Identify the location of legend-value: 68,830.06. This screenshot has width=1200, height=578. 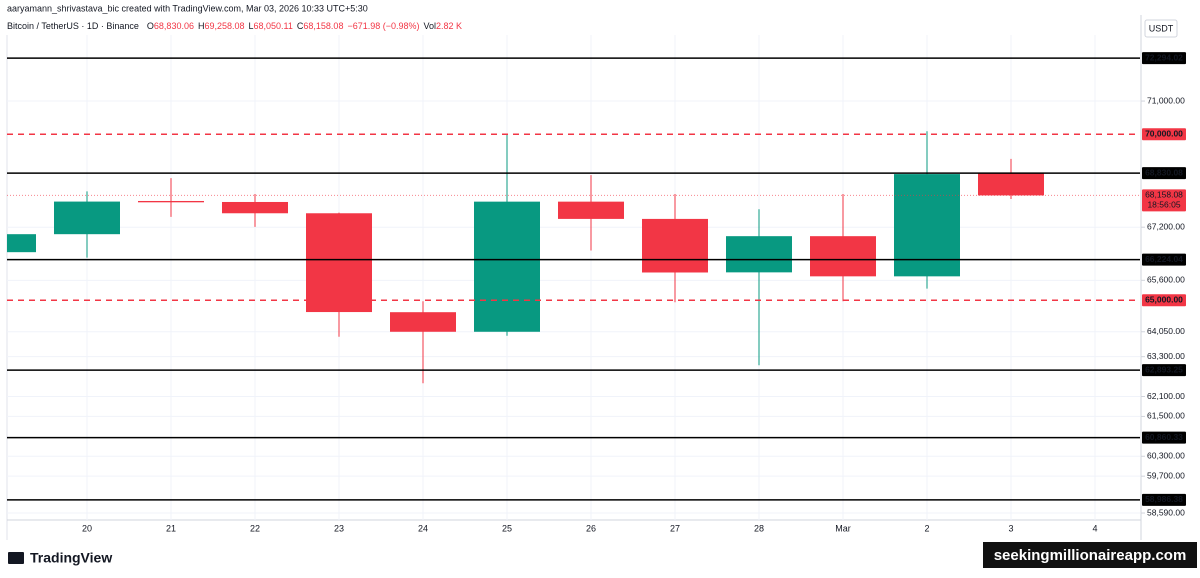
(174, 26).